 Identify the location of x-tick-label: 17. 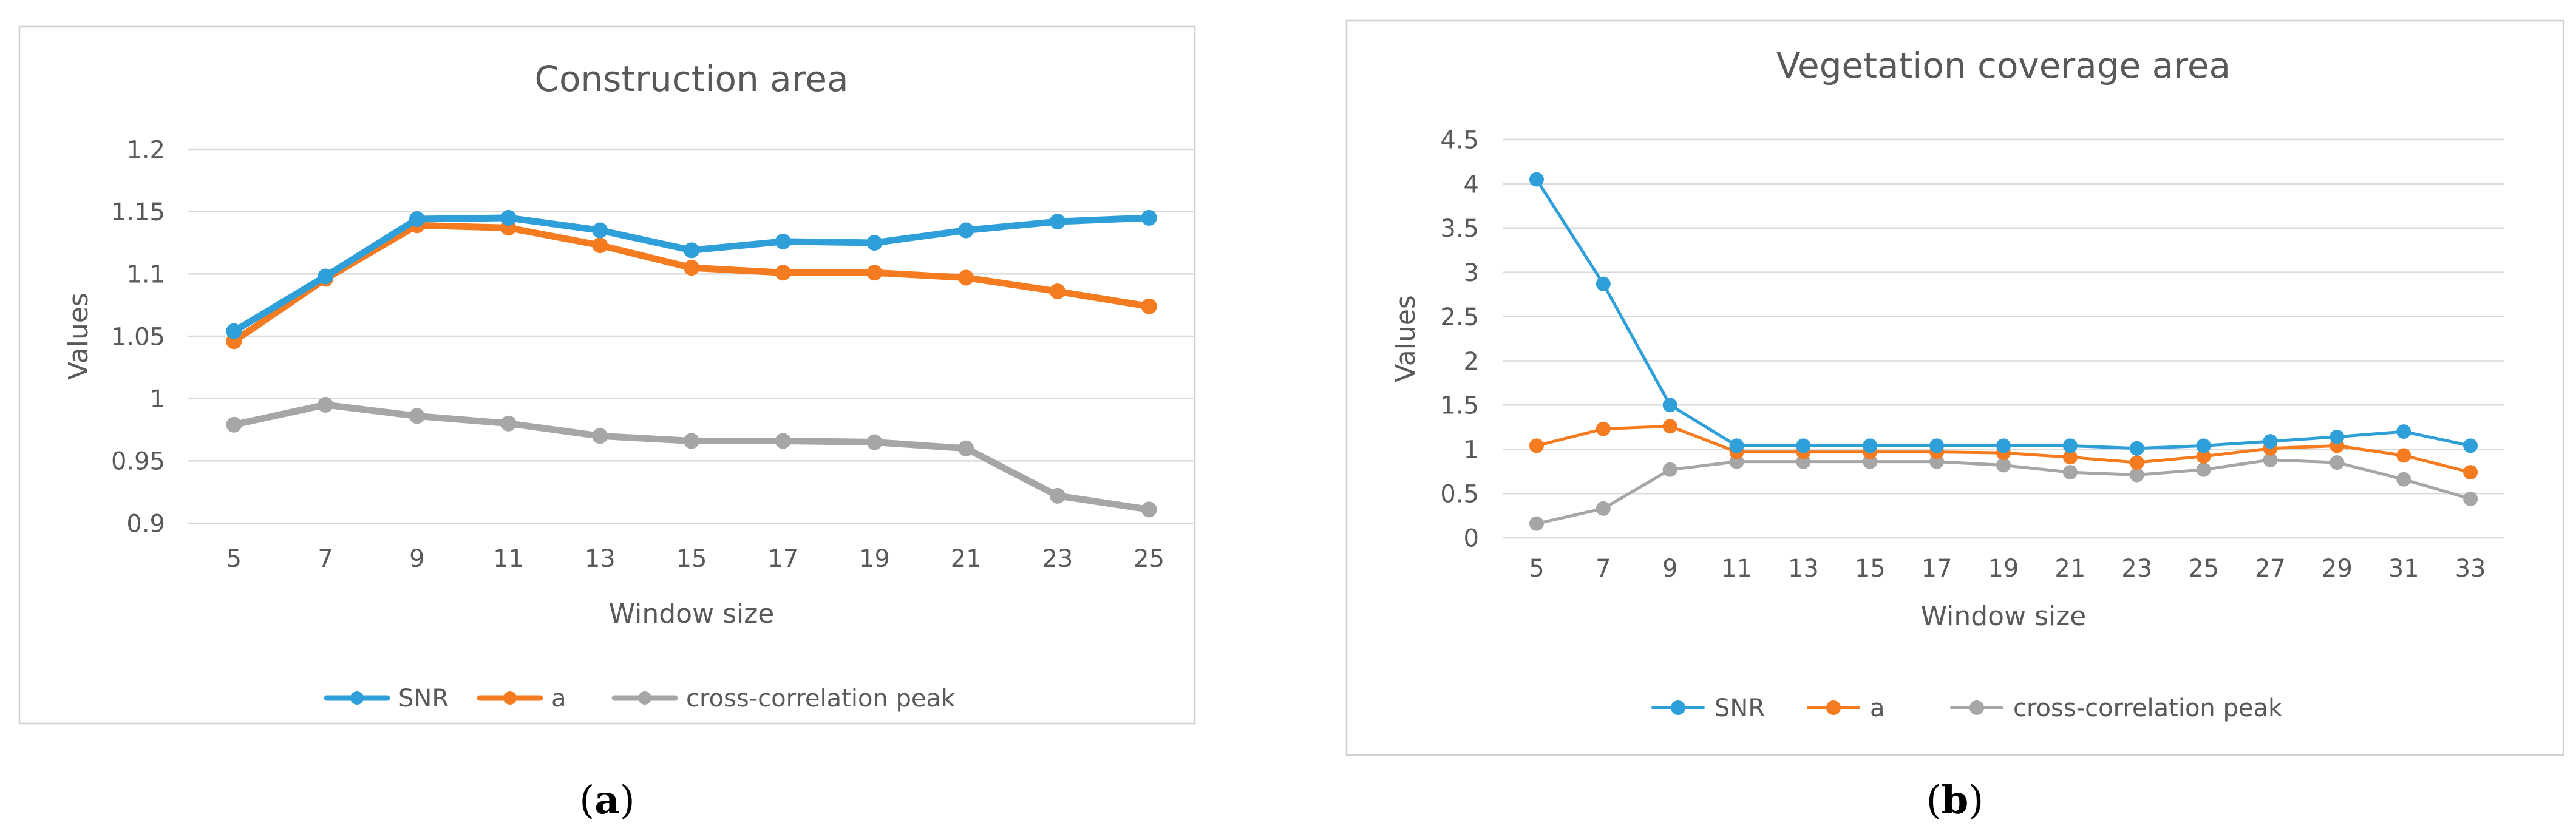
(782, 559).